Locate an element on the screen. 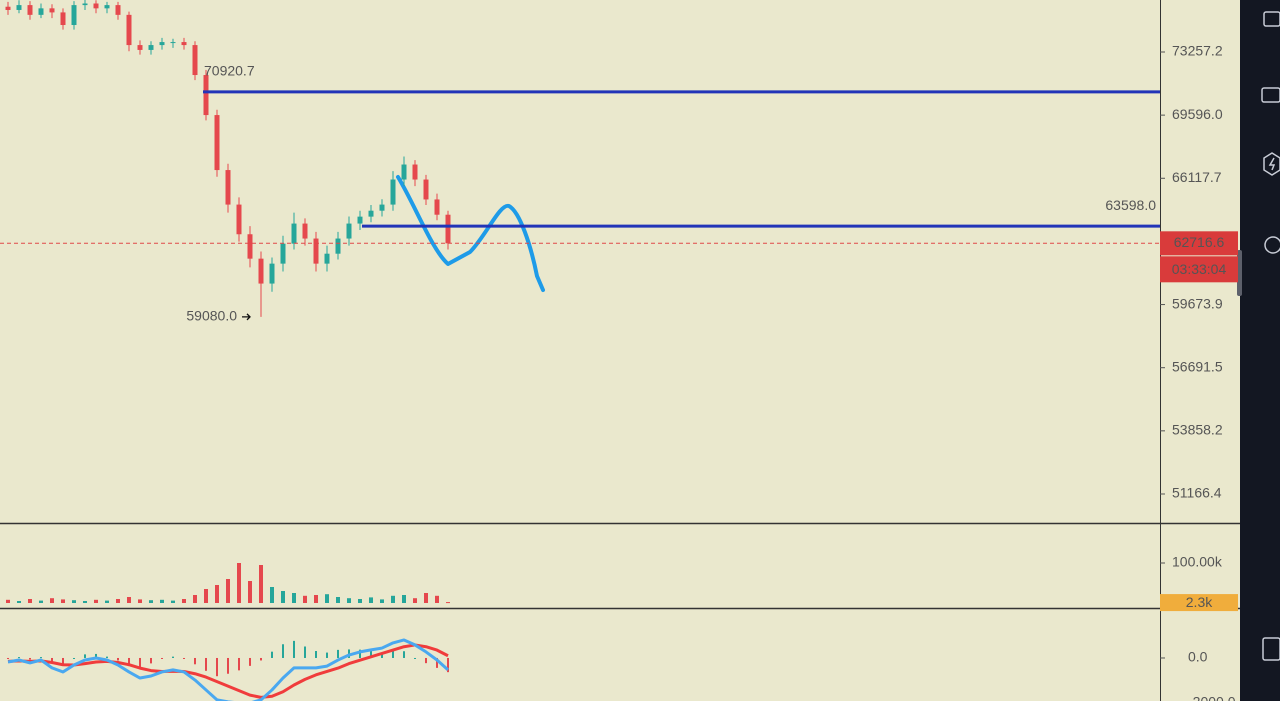 The image size is (1280, 701). watchlist-icon is located at coordinates (1271, 19).